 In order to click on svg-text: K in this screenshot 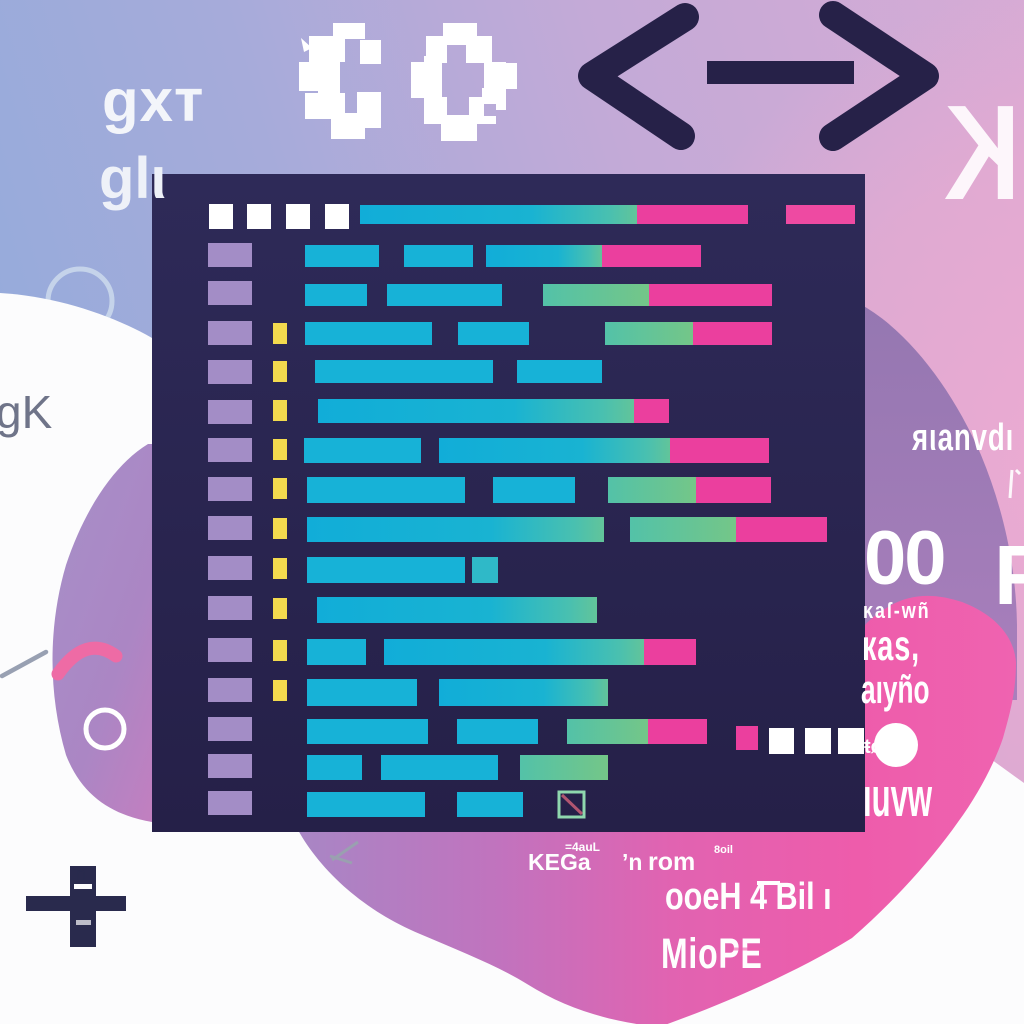, I will do `click(982, 152)`.